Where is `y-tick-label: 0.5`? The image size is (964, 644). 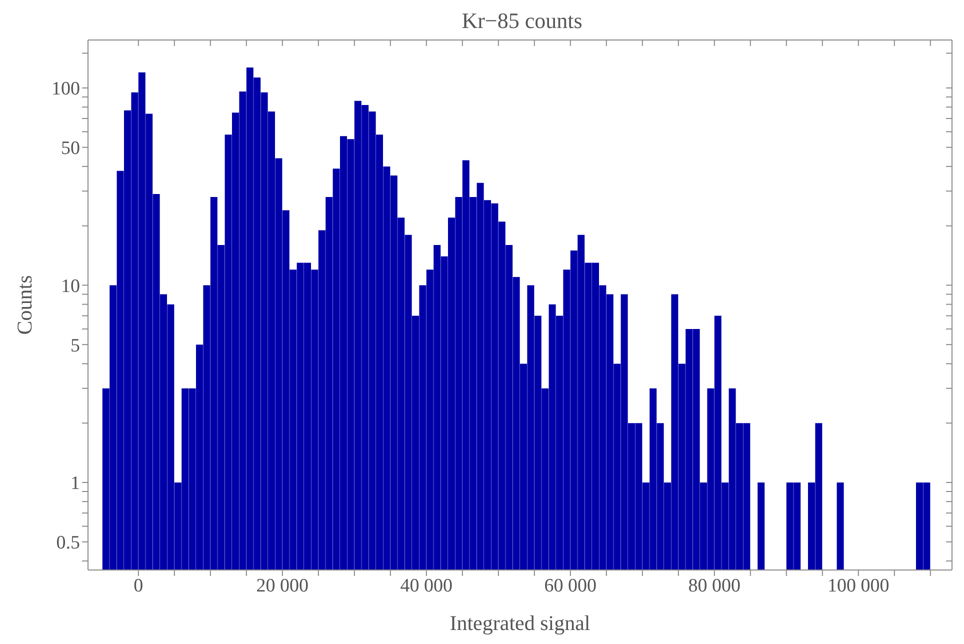
y-tick-label: 0.5 is located at coordinates (68, 543).